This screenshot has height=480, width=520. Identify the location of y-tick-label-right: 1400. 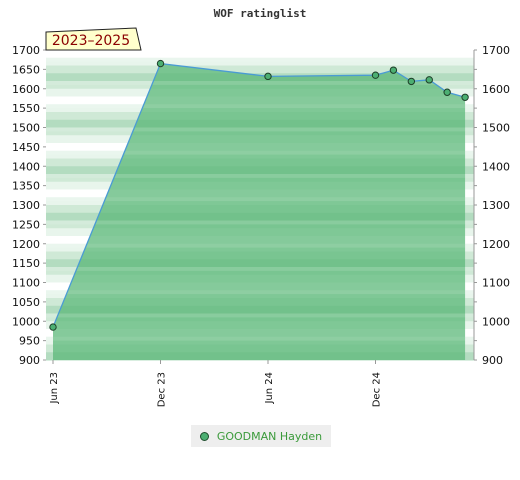
(496, 166).